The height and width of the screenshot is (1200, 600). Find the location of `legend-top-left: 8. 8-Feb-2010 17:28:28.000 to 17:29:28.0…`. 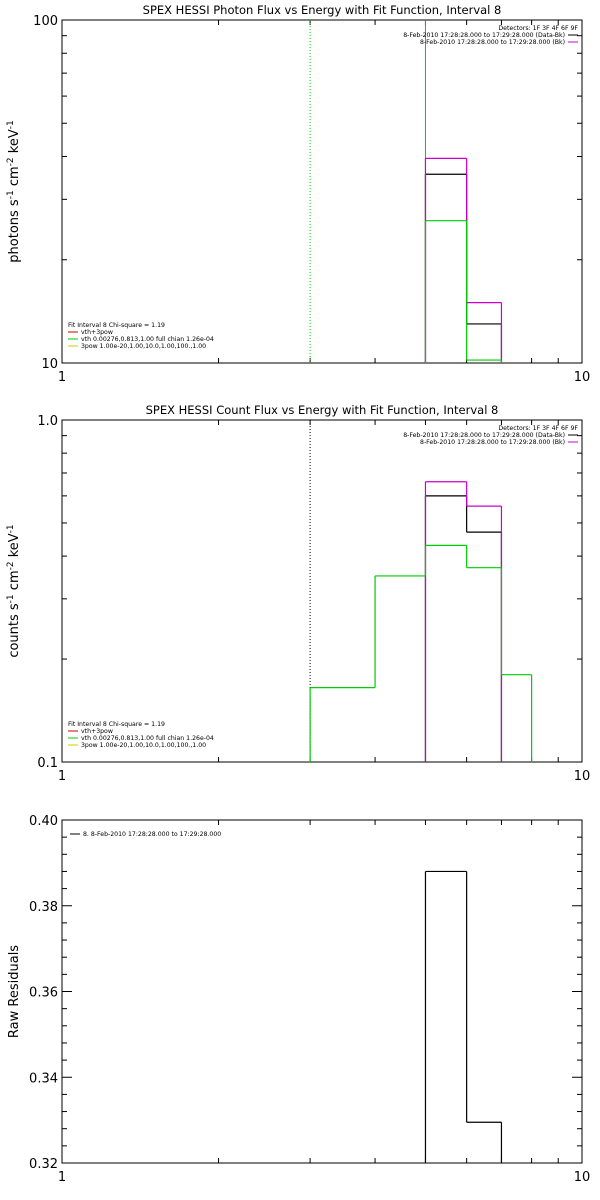

legend-top-left: 8. 8-Feb-2010 17:28:28.000 to 17:29:28.0… is located at coordinates (145, 834).